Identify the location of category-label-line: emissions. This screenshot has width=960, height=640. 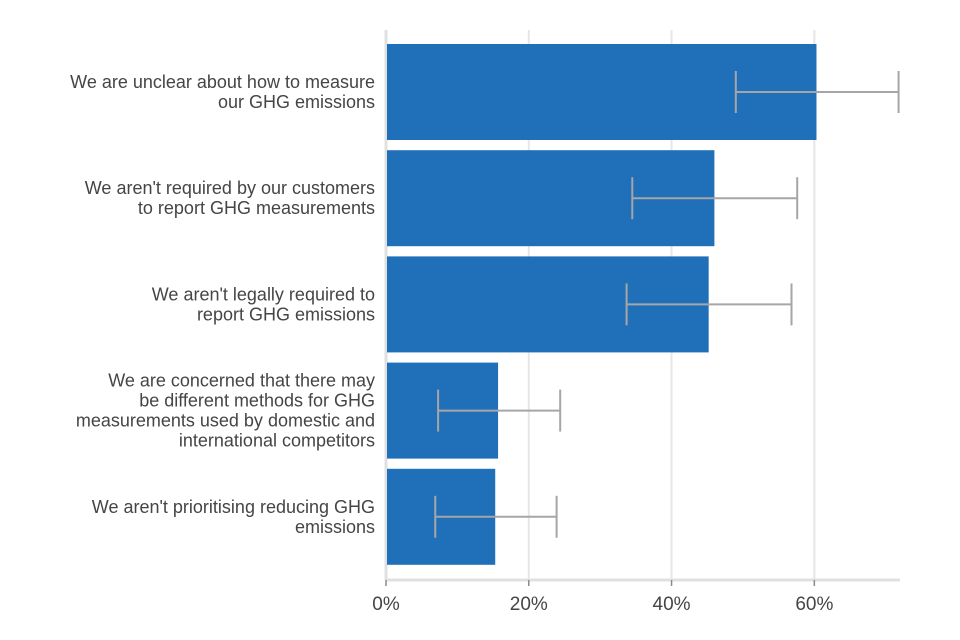
(335, 527).